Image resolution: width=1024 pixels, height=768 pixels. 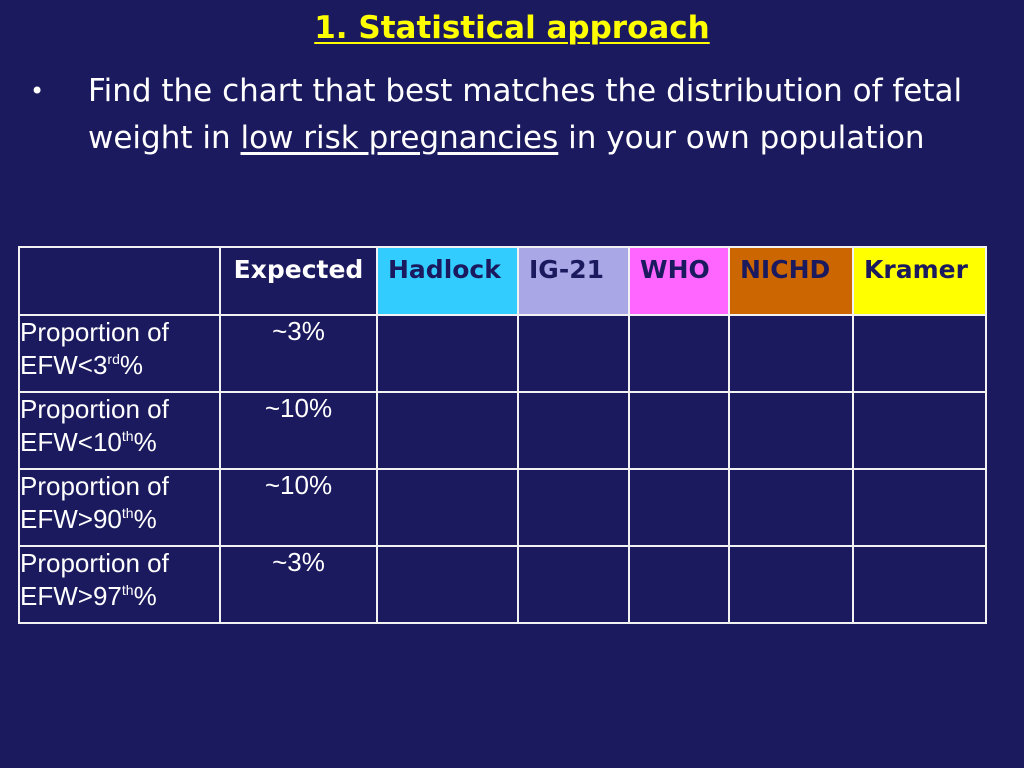 I want to click on header-kramer: Kramer, so click(x=919, y=281).